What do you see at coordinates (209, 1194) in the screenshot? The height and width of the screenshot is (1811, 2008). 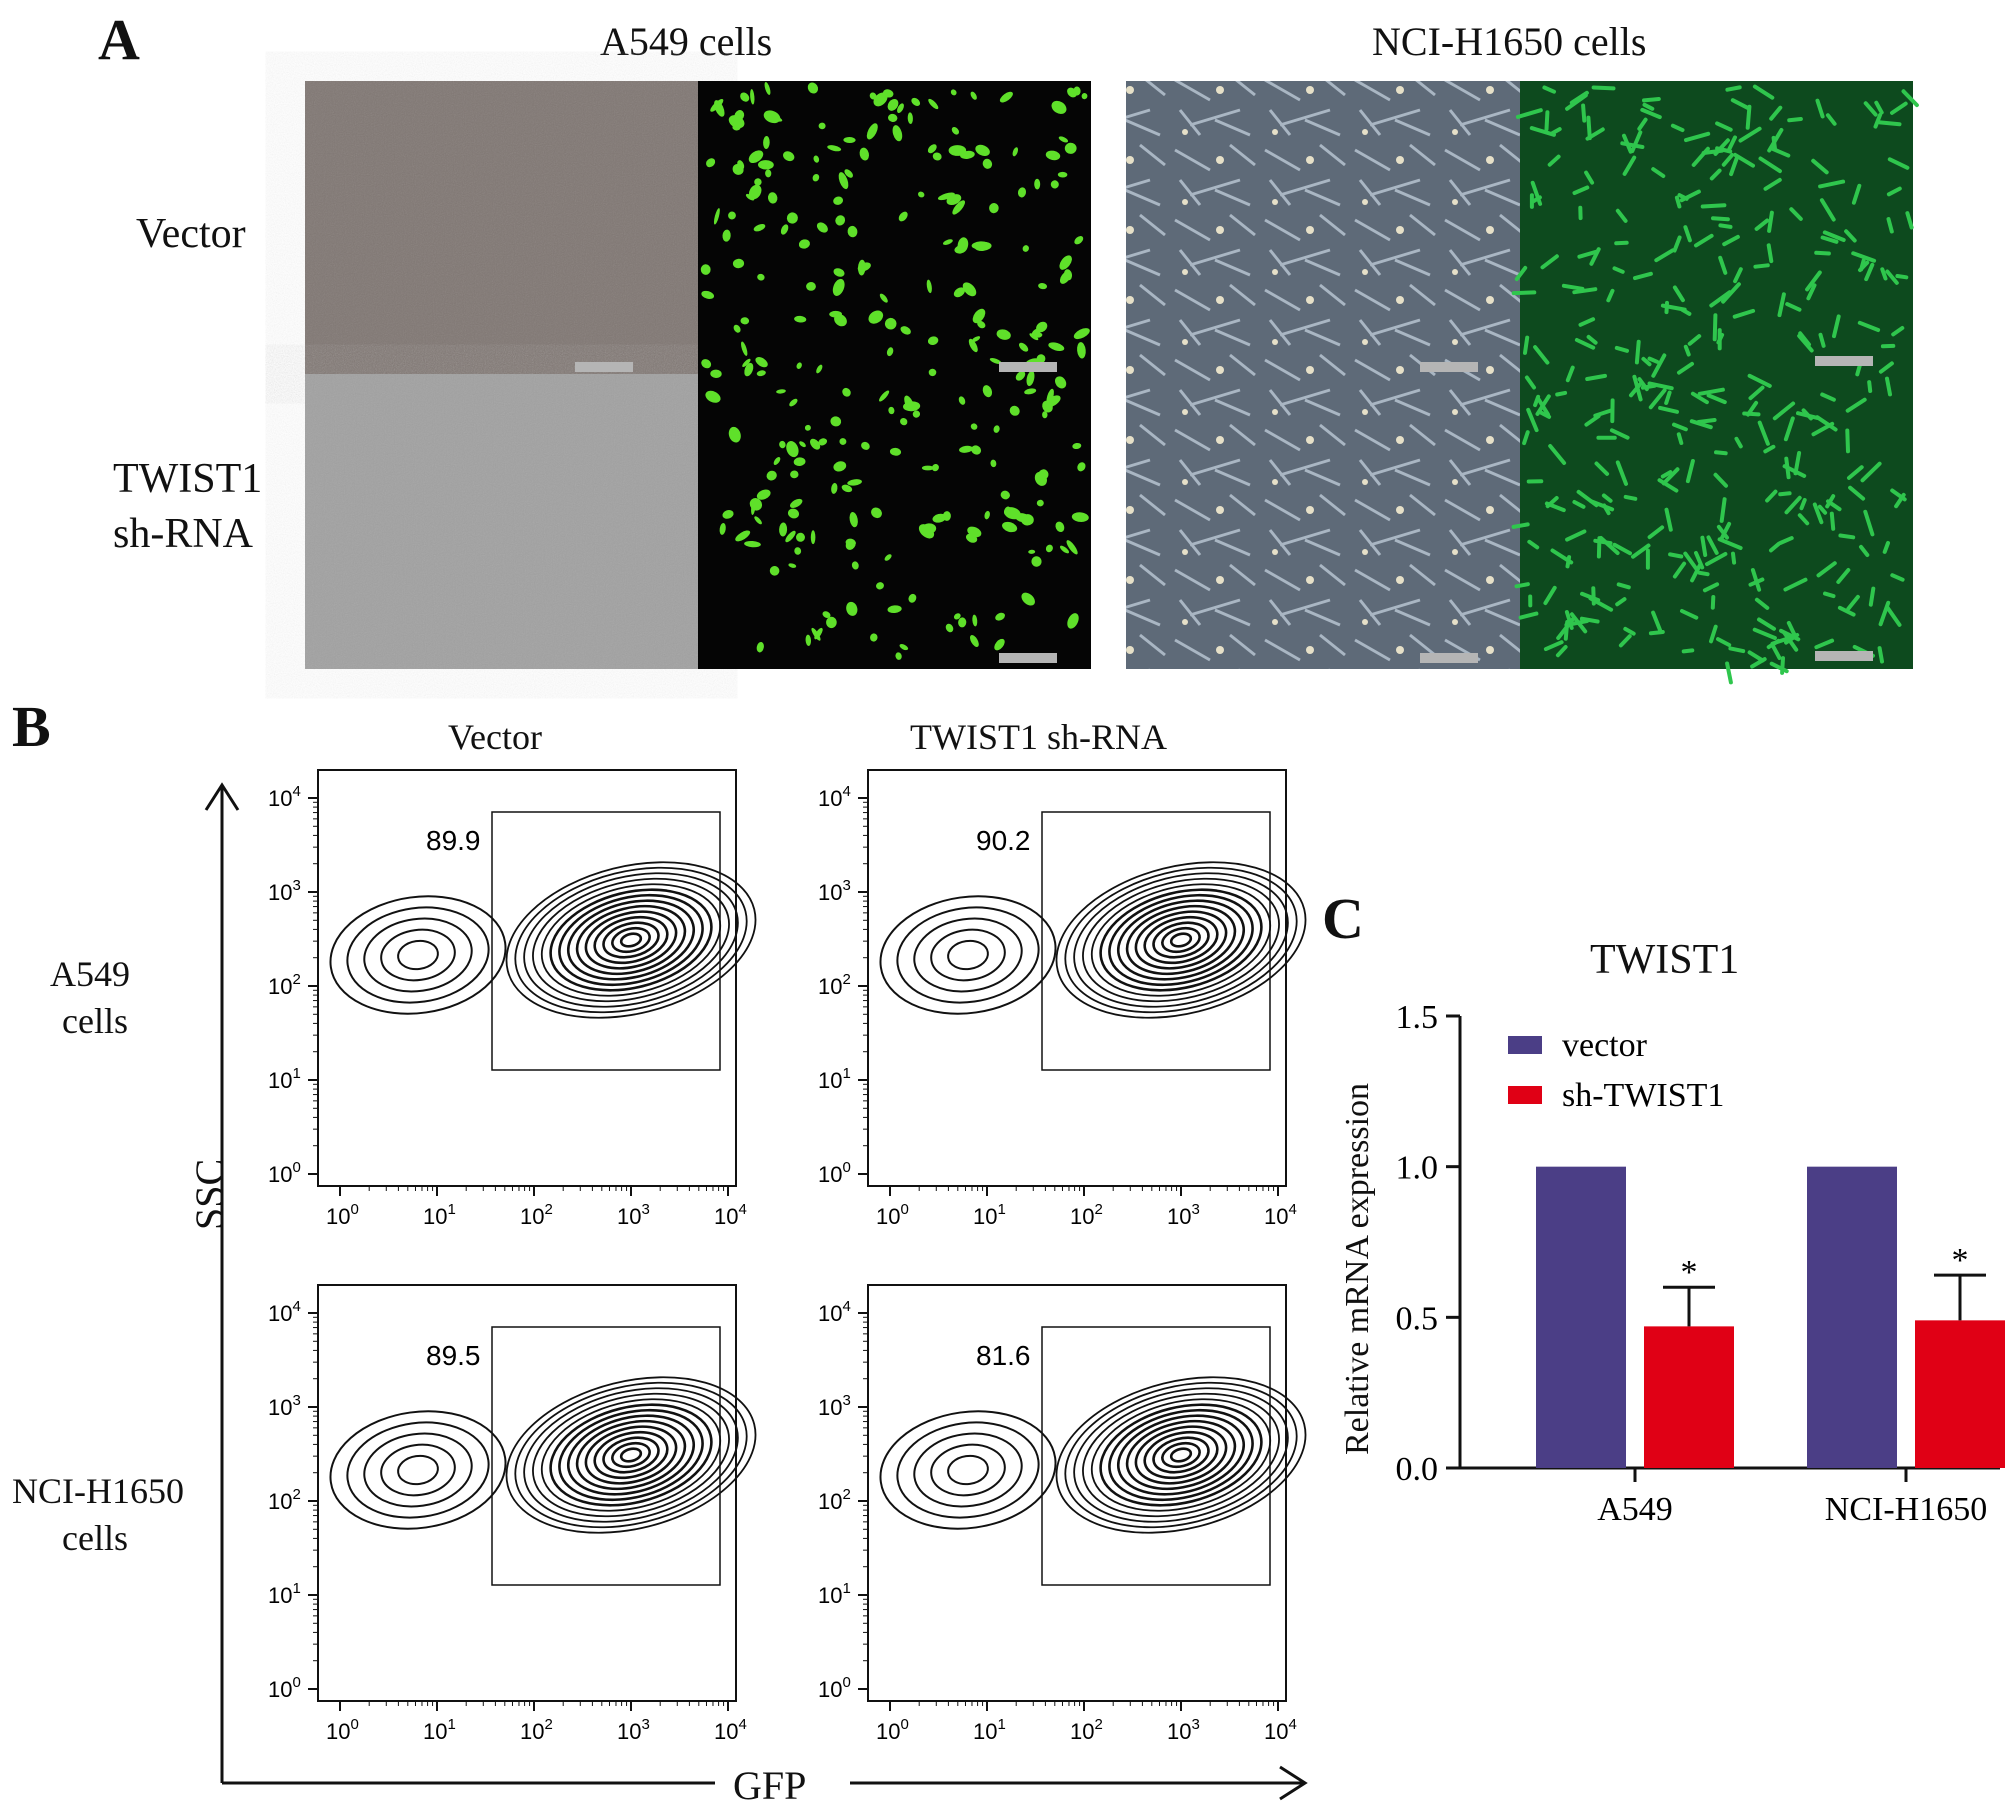 I see `ssc-axis-label: SSC` at bounding box center [209, 1194].